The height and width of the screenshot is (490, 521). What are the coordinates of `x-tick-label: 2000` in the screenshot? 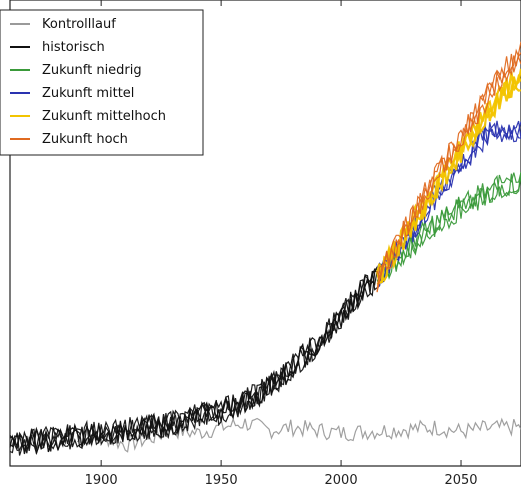 It's located at (341, 480).